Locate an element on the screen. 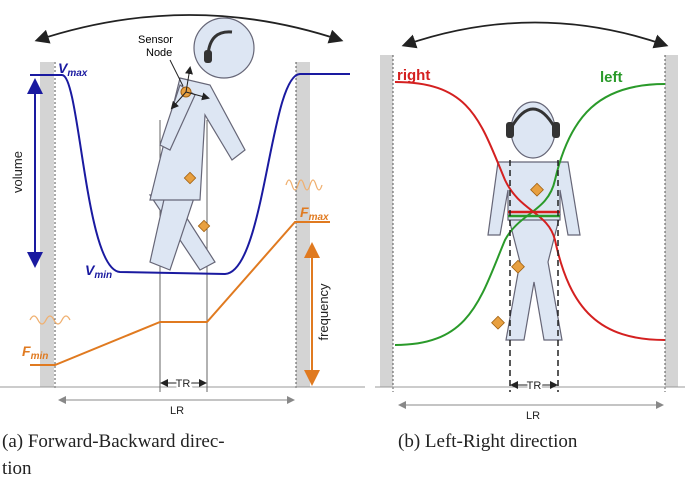 The width and height of the screenshot is (685, 492). vmin-label: Vmin is located at coordinates (98, 271).